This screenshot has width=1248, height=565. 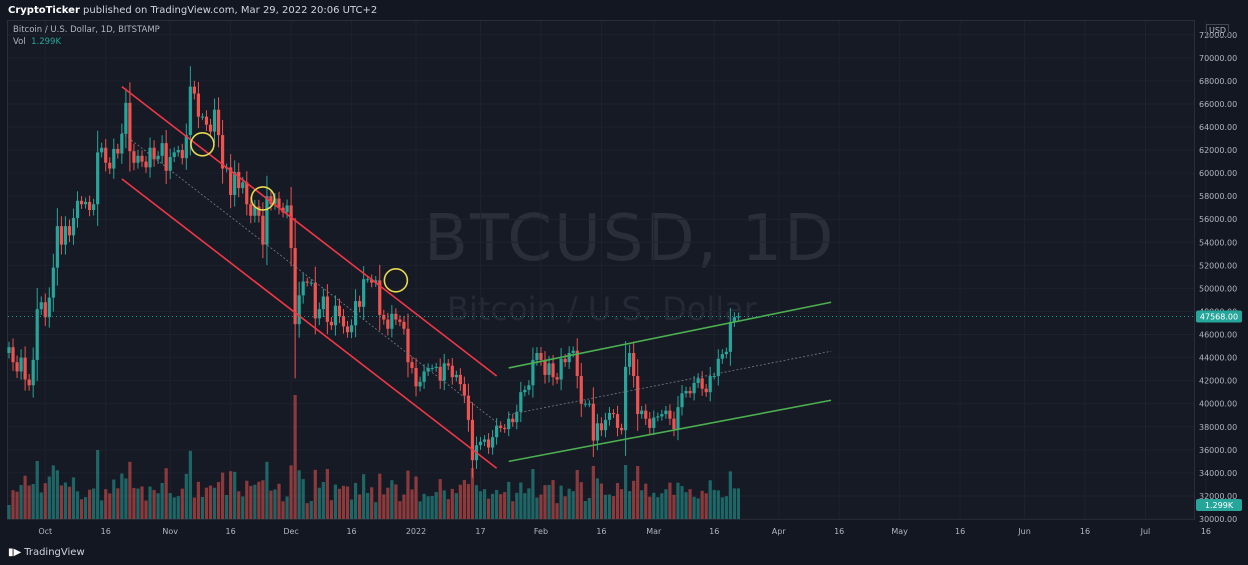 I want to click on tradingview-logo: ▮▶ TradingView, so click(x=46, y=552).